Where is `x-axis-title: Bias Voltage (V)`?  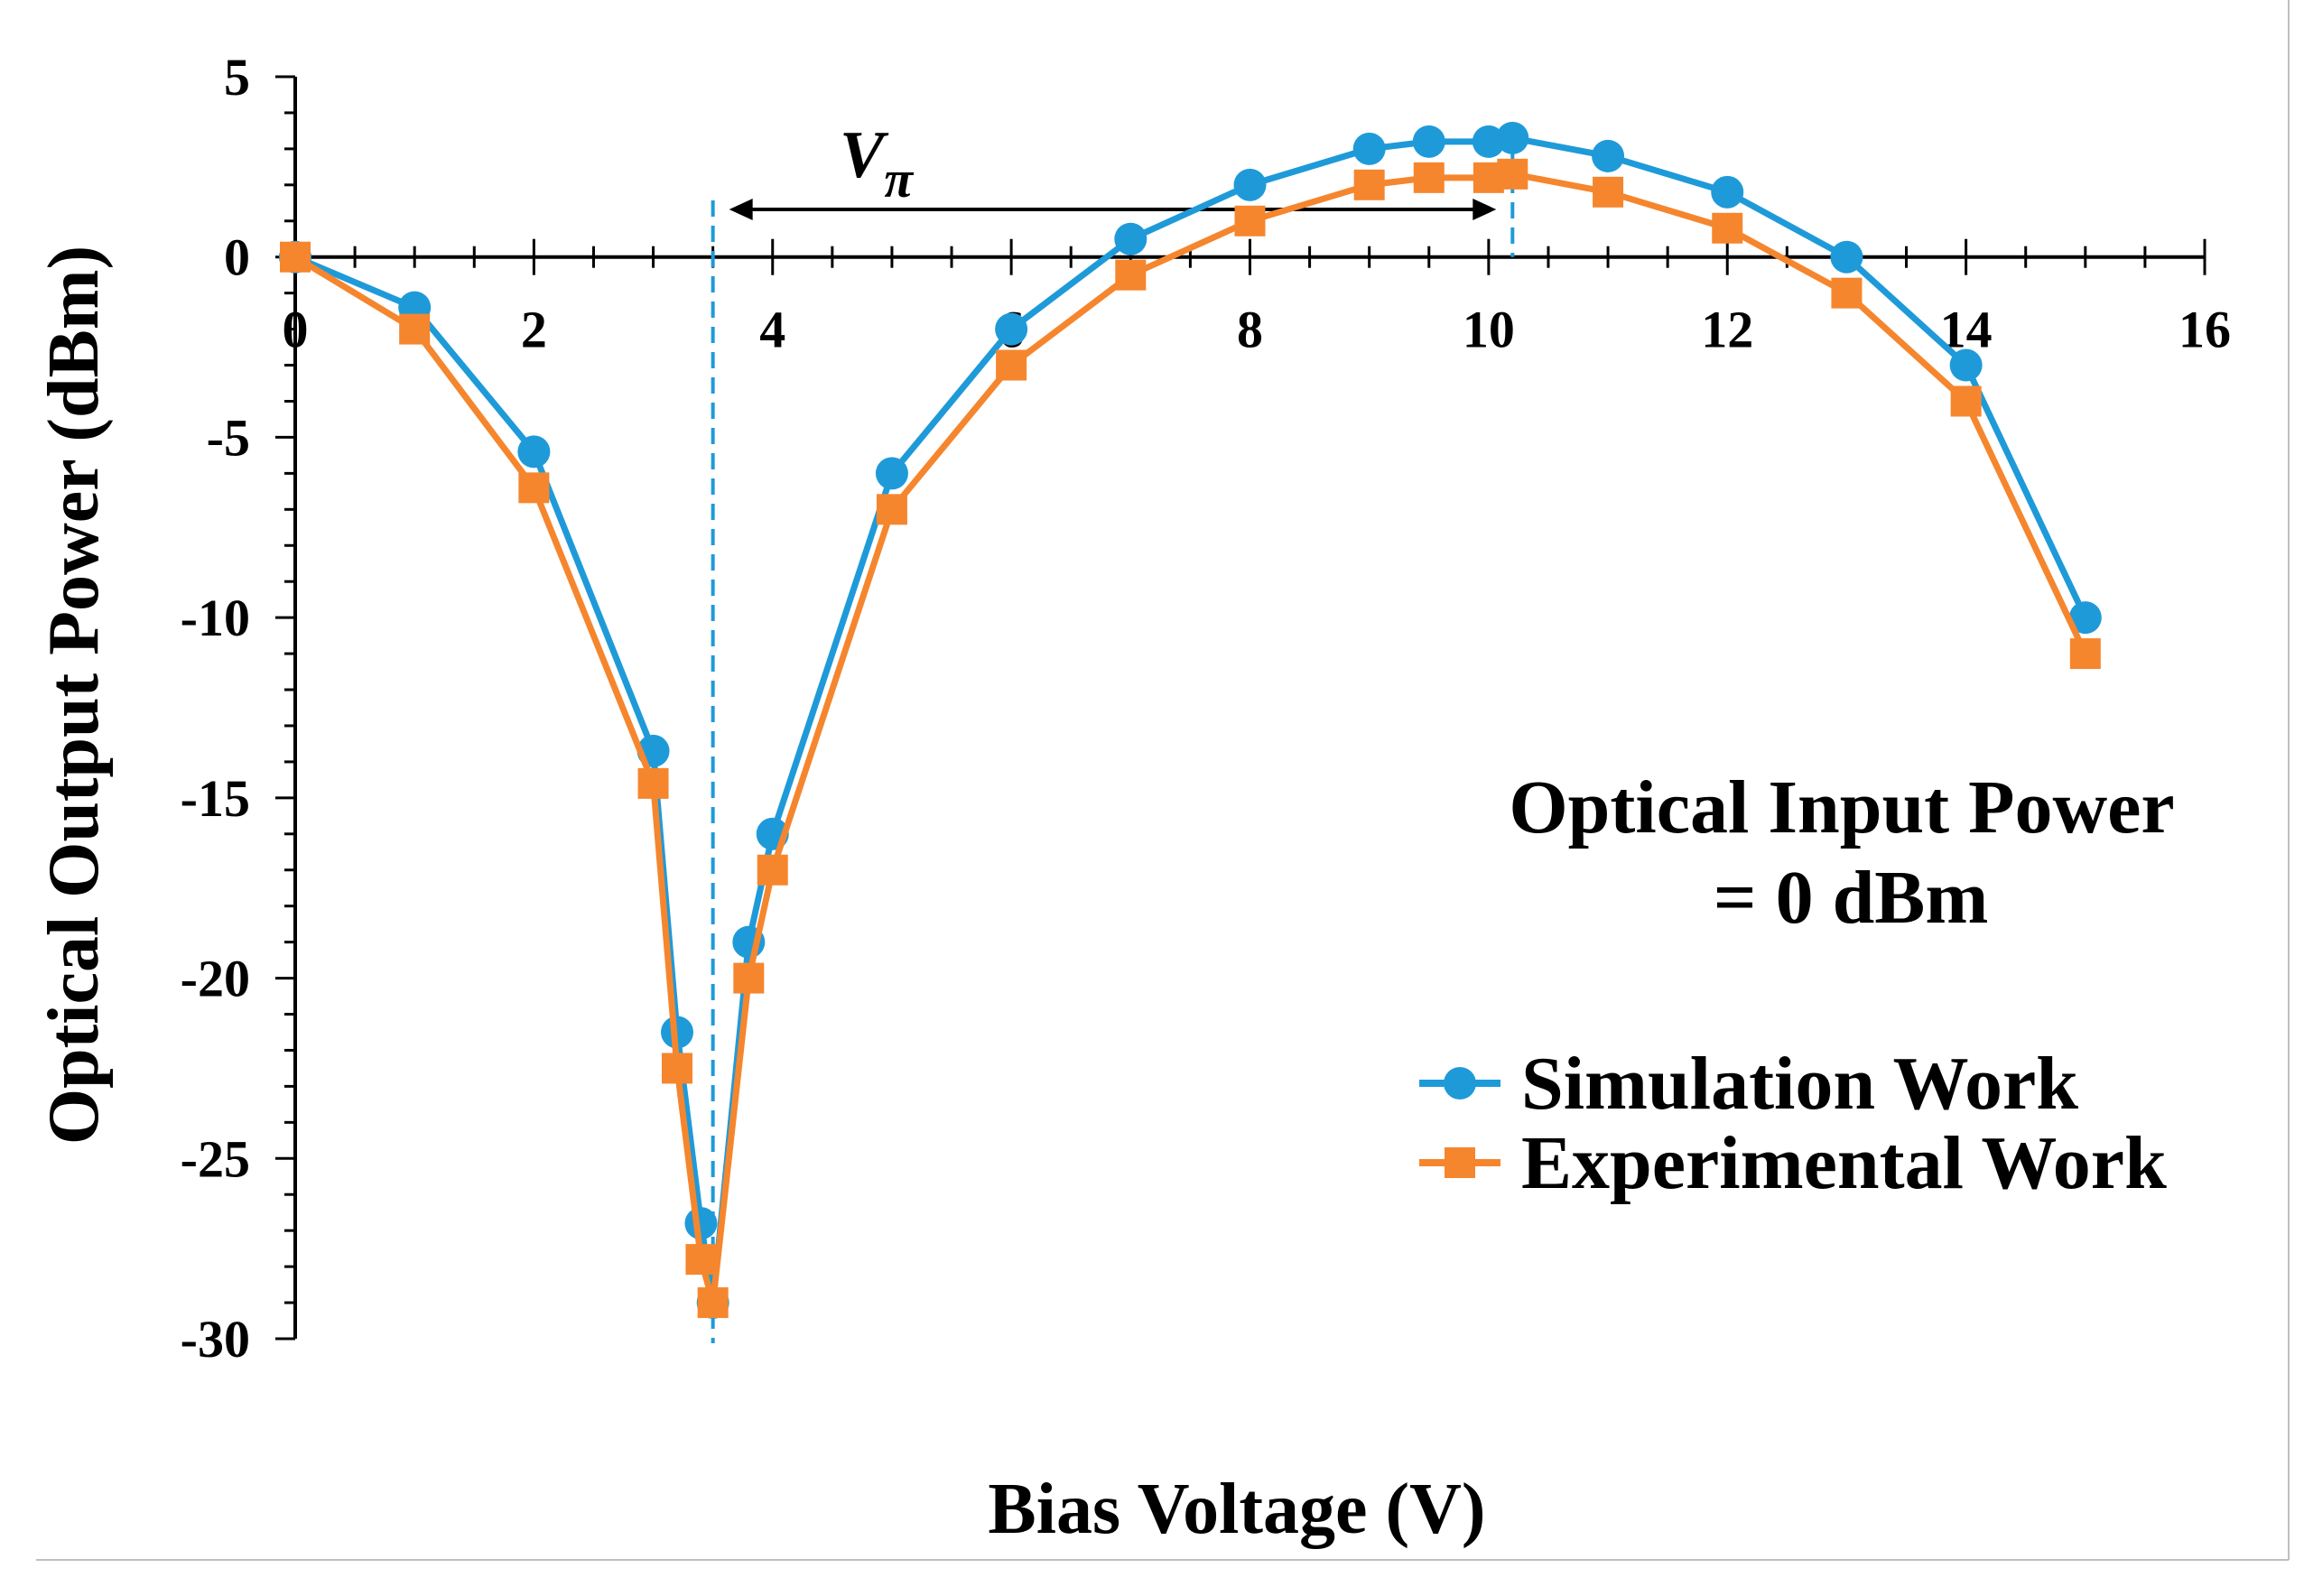 x-axis-title: Bias Voltage (V) is located at coordinates (1236, 1510).